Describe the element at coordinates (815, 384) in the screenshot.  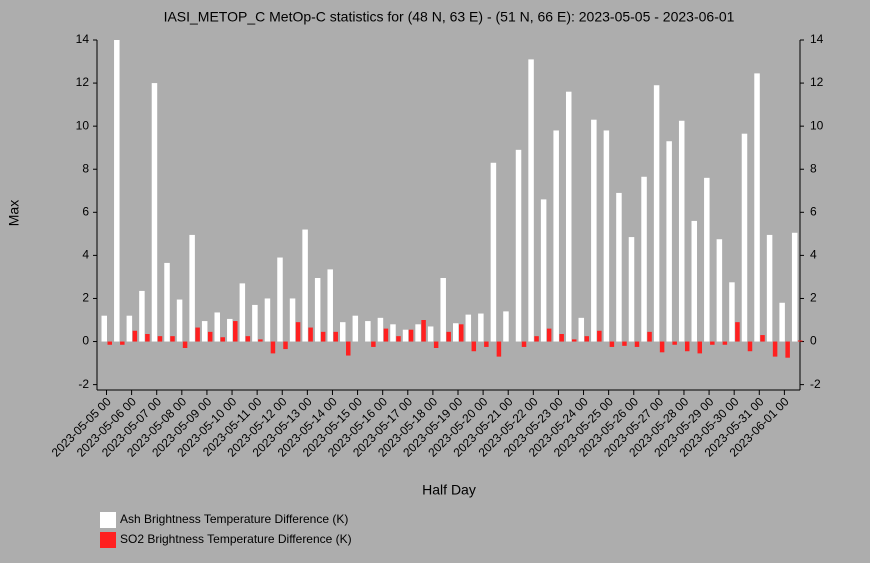
I see `y2-tick-label: -2` at that location.